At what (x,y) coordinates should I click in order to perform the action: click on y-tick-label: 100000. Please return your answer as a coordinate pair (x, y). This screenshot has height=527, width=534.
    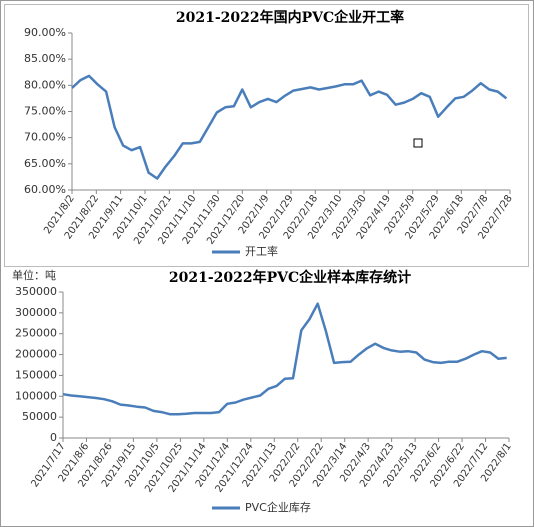
    Looking at the image, I should click on (36, 395).